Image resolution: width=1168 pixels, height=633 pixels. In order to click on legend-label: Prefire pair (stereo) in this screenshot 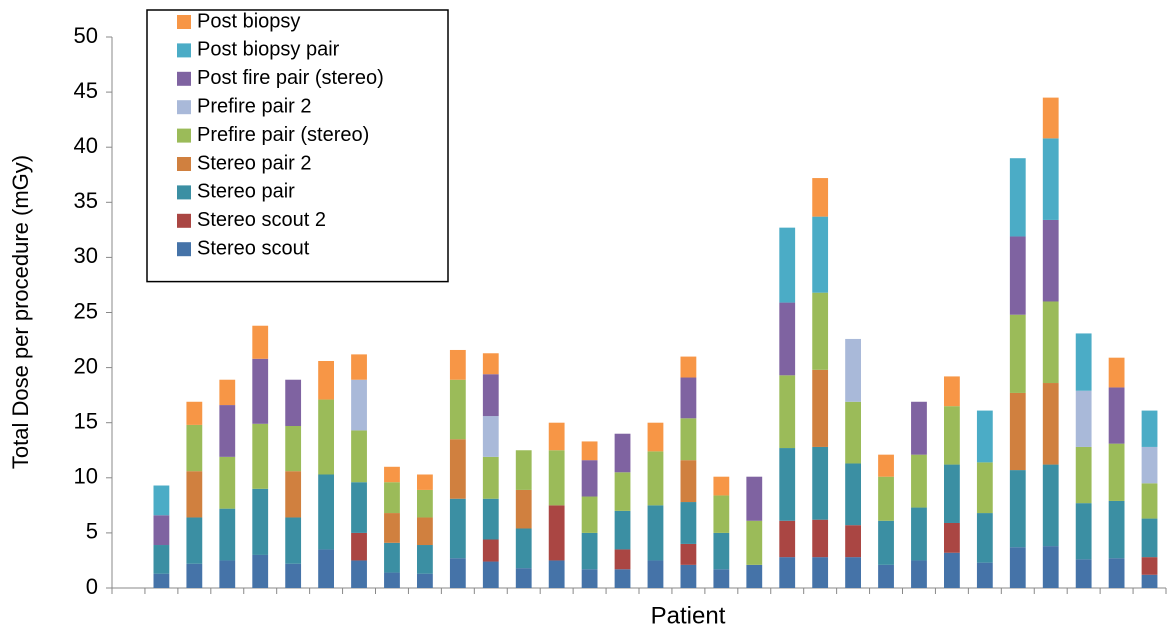, I will do `click(283, 135)`.